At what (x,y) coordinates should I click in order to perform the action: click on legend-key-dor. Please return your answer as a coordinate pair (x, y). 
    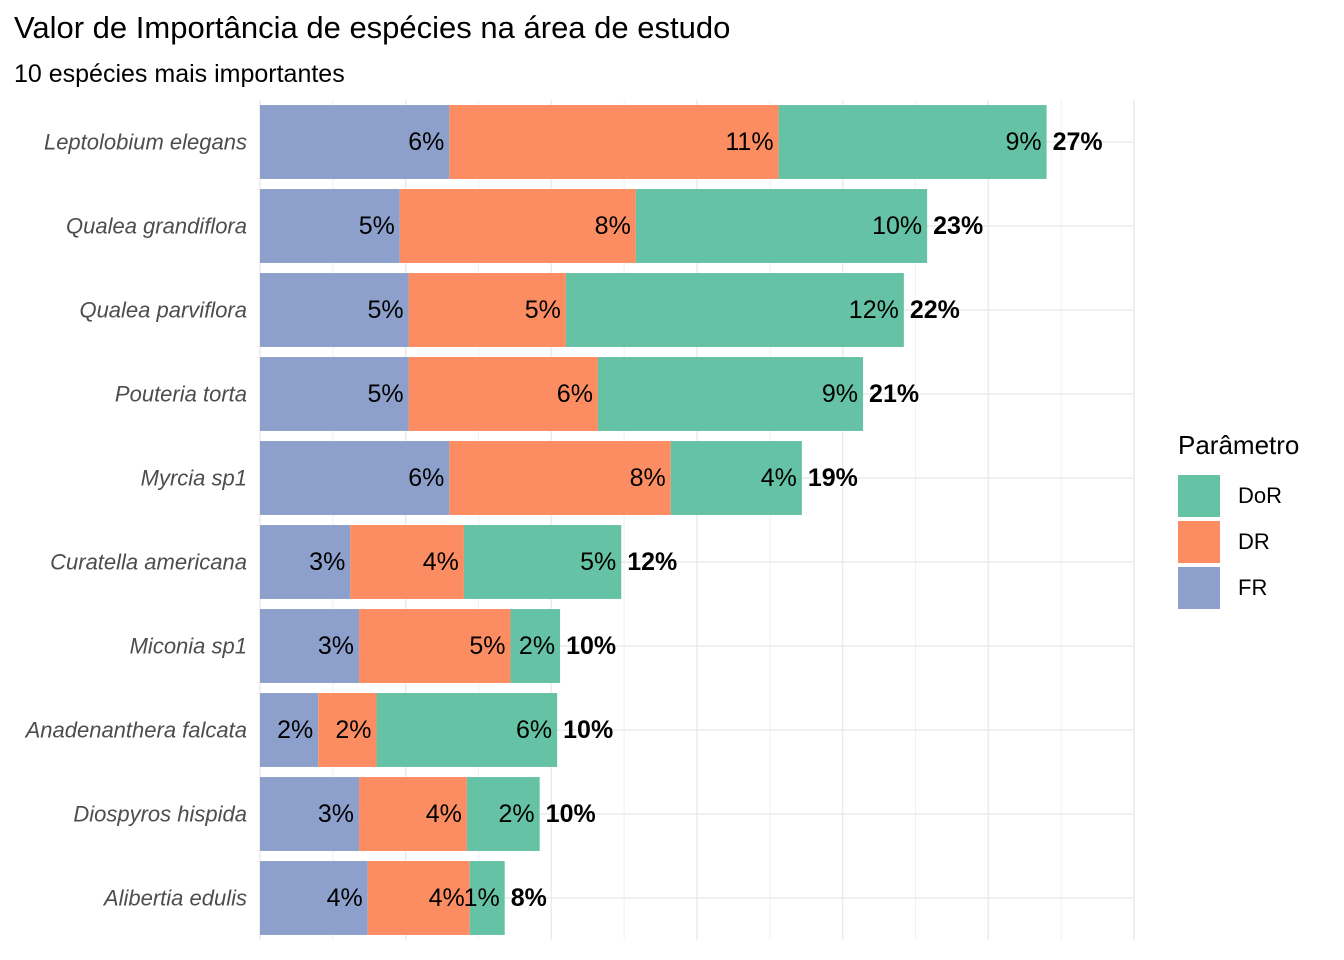
    Looking at the image, I should click on (1199, 496).